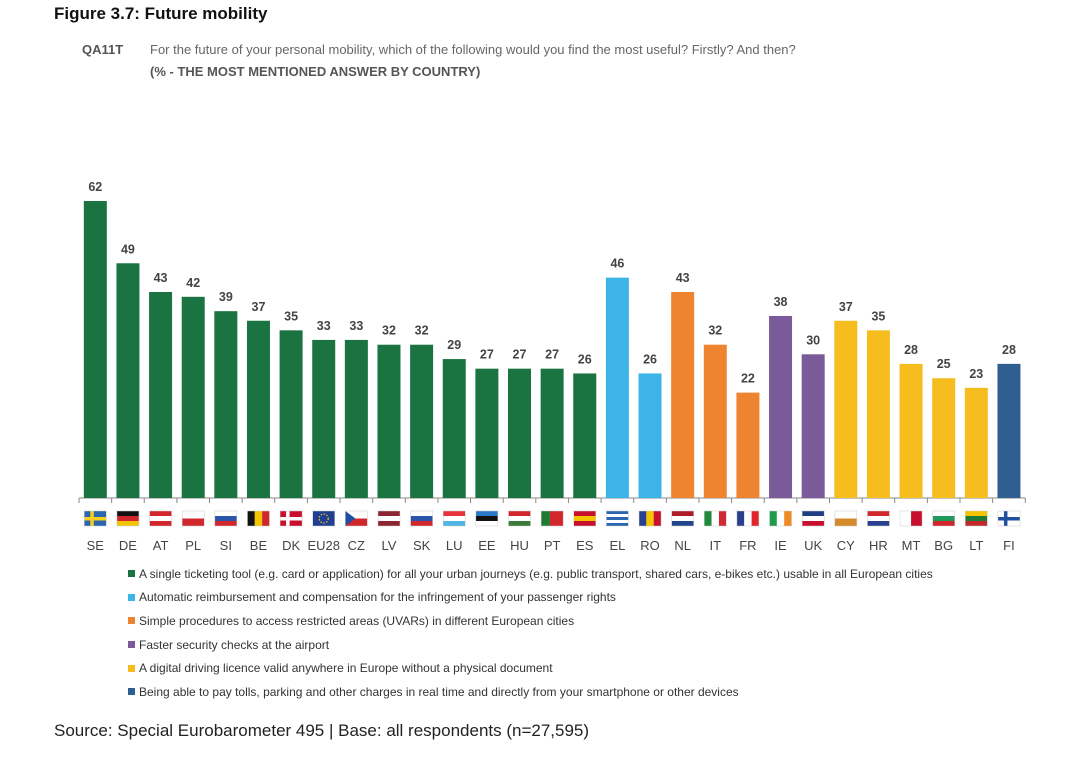 The height and width of the screenshot is (758, 1085). I want to click on bar-cy, so click(846, 409).